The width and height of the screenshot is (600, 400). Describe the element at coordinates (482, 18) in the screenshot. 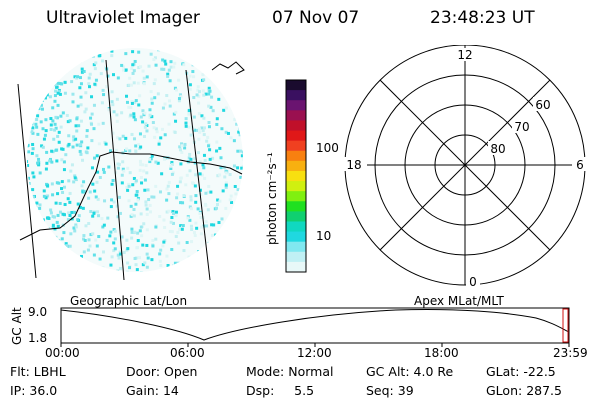

I see `time-label: 23:48:23 UT` at that location.